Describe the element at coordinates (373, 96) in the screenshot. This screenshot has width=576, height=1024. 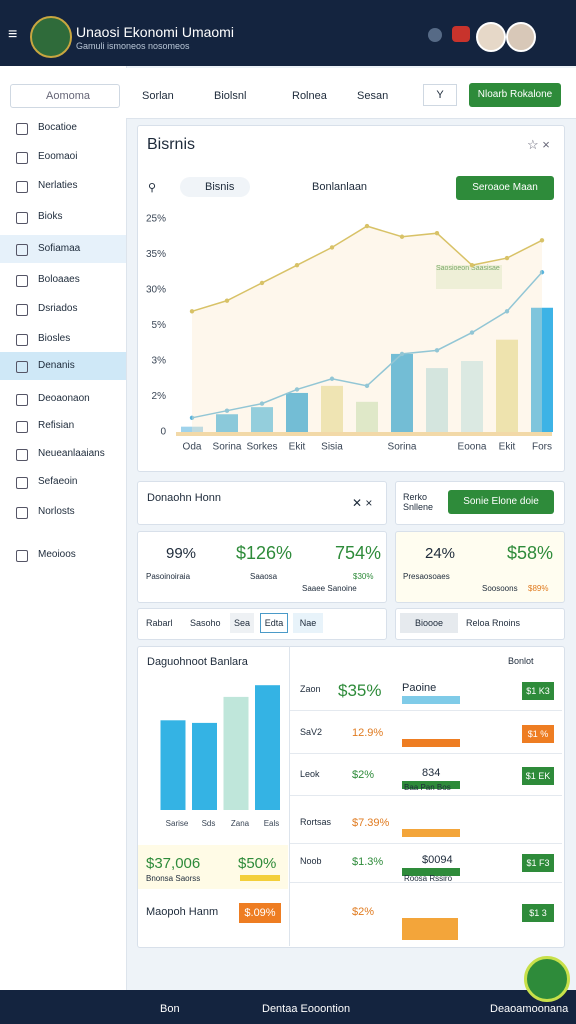
I see `tab: Sesan` at that location.